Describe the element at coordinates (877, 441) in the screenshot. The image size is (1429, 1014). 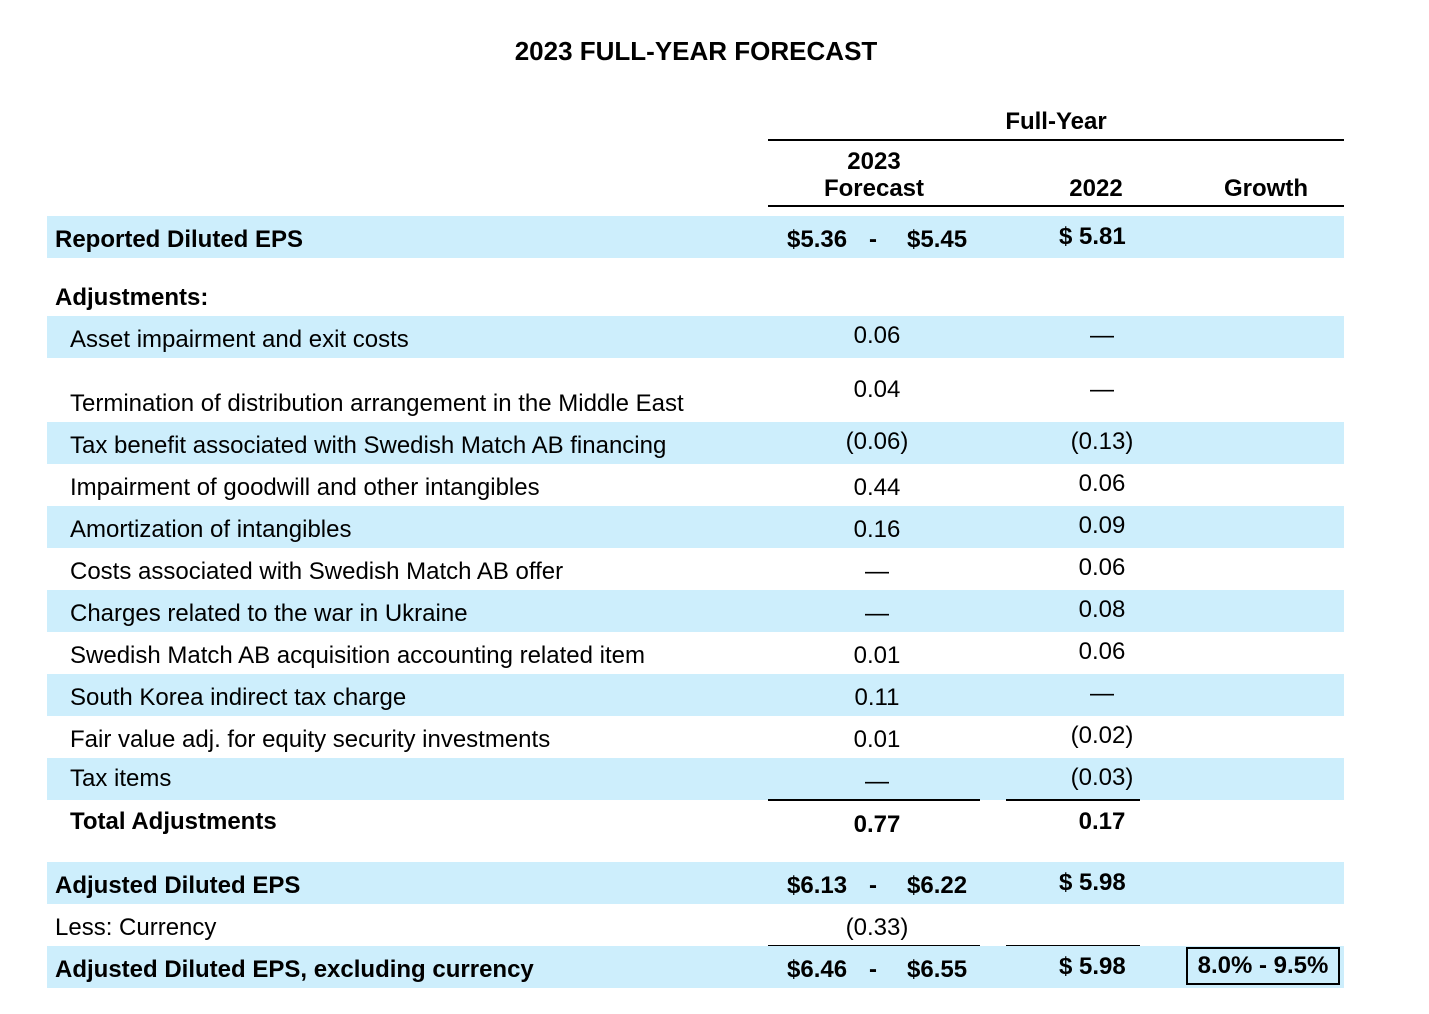
I see `adjustment-forecast: (0.06)` at that location.